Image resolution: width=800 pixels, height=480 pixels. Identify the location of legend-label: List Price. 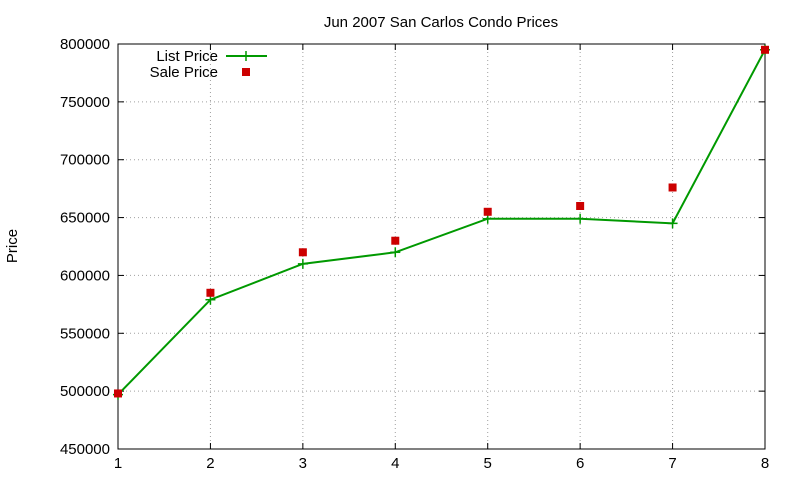
(187, 56).